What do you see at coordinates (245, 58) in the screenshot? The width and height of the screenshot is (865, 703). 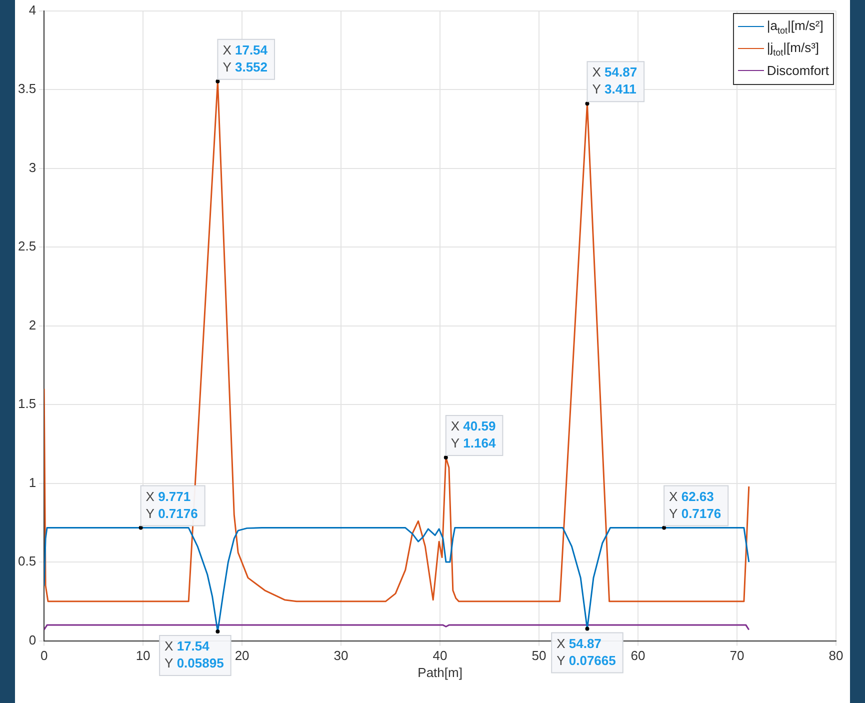 I see `annotation: X 17.54 Y 3.552` at bounding box center [245, 58].